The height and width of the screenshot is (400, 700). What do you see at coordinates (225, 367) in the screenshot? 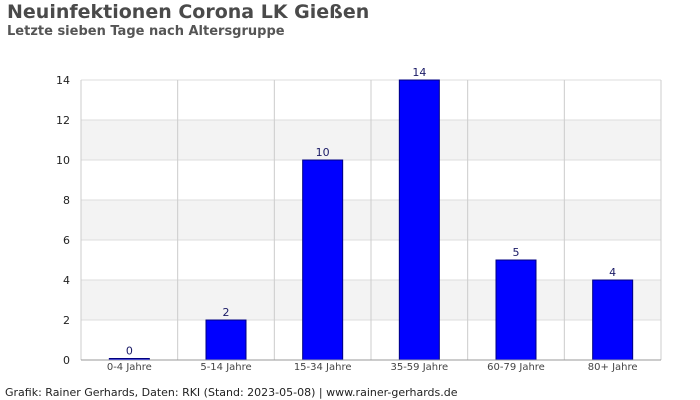
I see `x-tick-label: 5-14 Jahre` at bounding box center [225, 367].